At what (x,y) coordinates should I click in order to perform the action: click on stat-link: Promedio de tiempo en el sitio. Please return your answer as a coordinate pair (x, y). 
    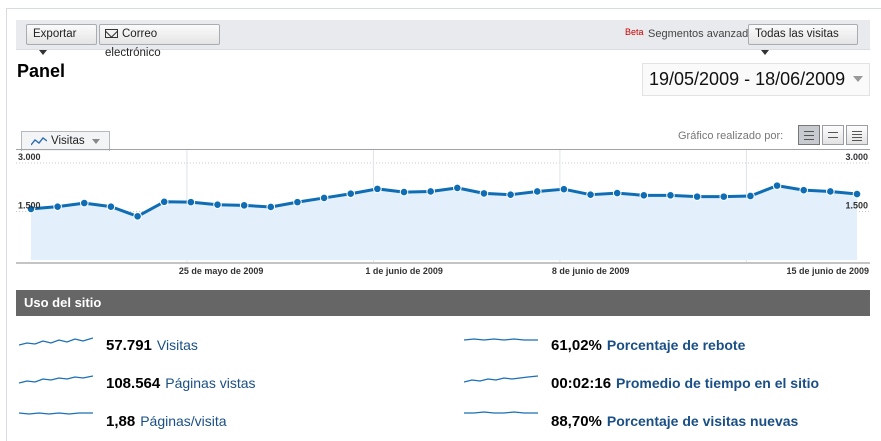
    Looking at the image, I should click on (718, 383).